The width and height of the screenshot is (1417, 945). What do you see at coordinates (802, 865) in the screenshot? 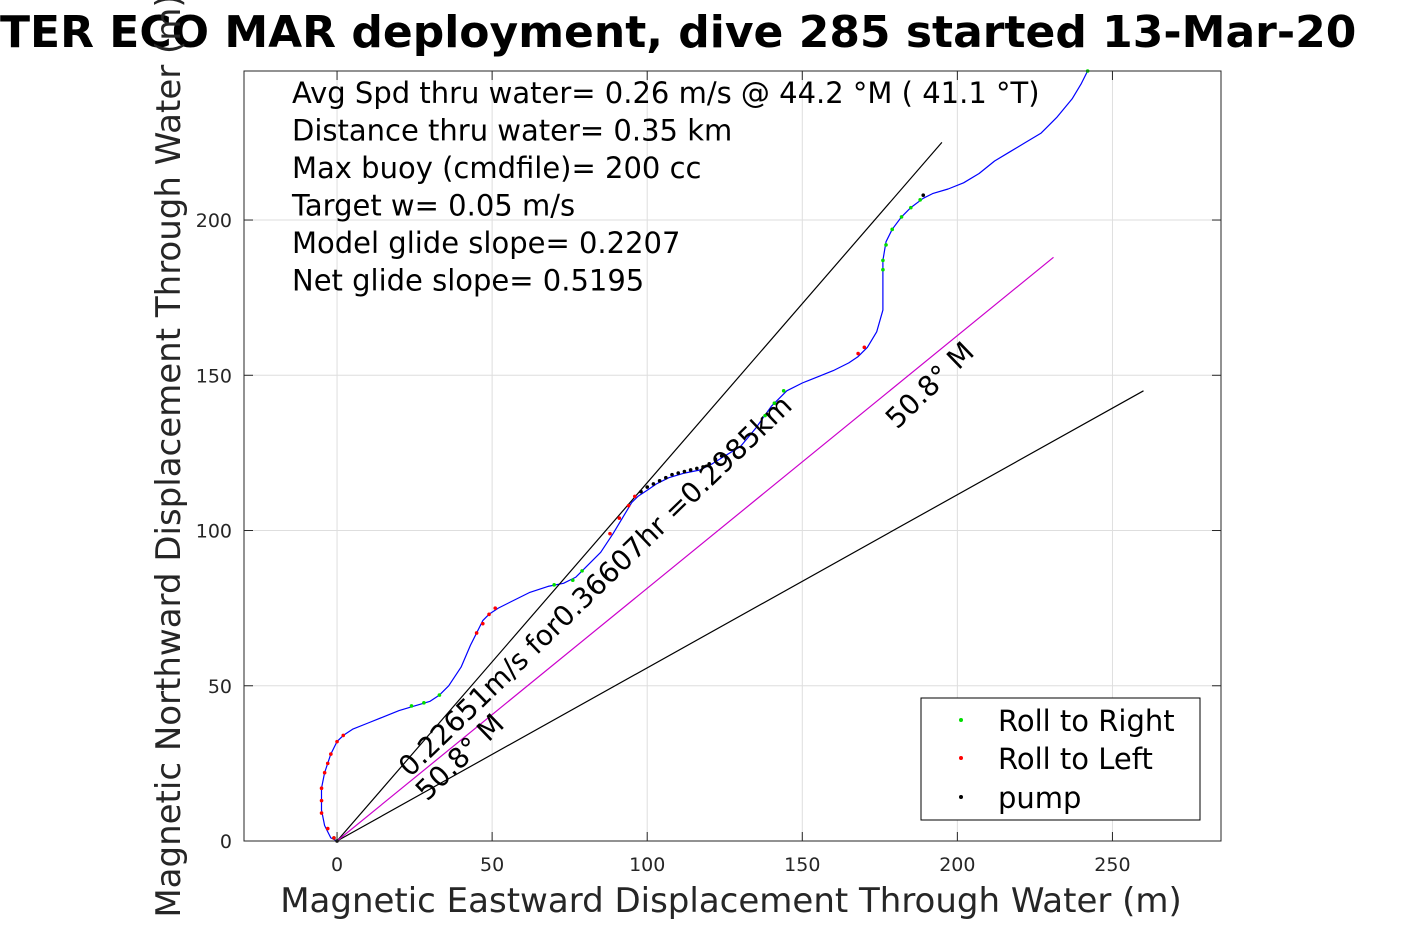
I see `x-tick-label: 150` at bounding box center [802, 865].